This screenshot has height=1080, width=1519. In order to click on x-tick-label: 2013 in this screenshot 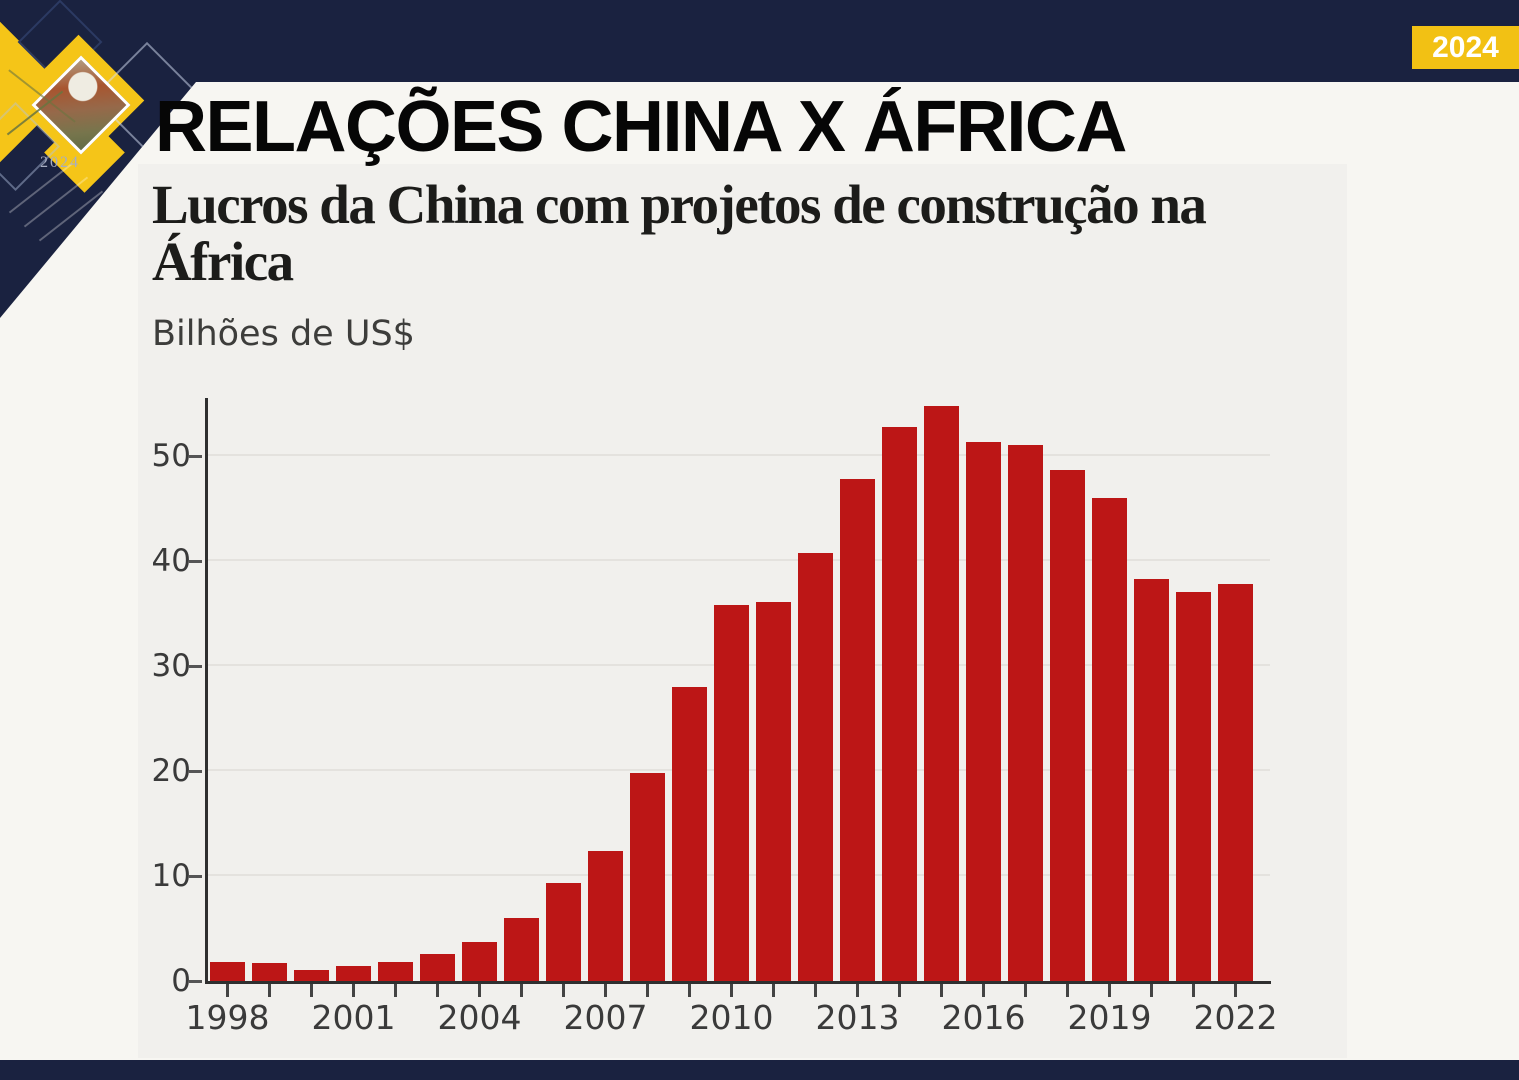, I will do `click(857, 1017)`.